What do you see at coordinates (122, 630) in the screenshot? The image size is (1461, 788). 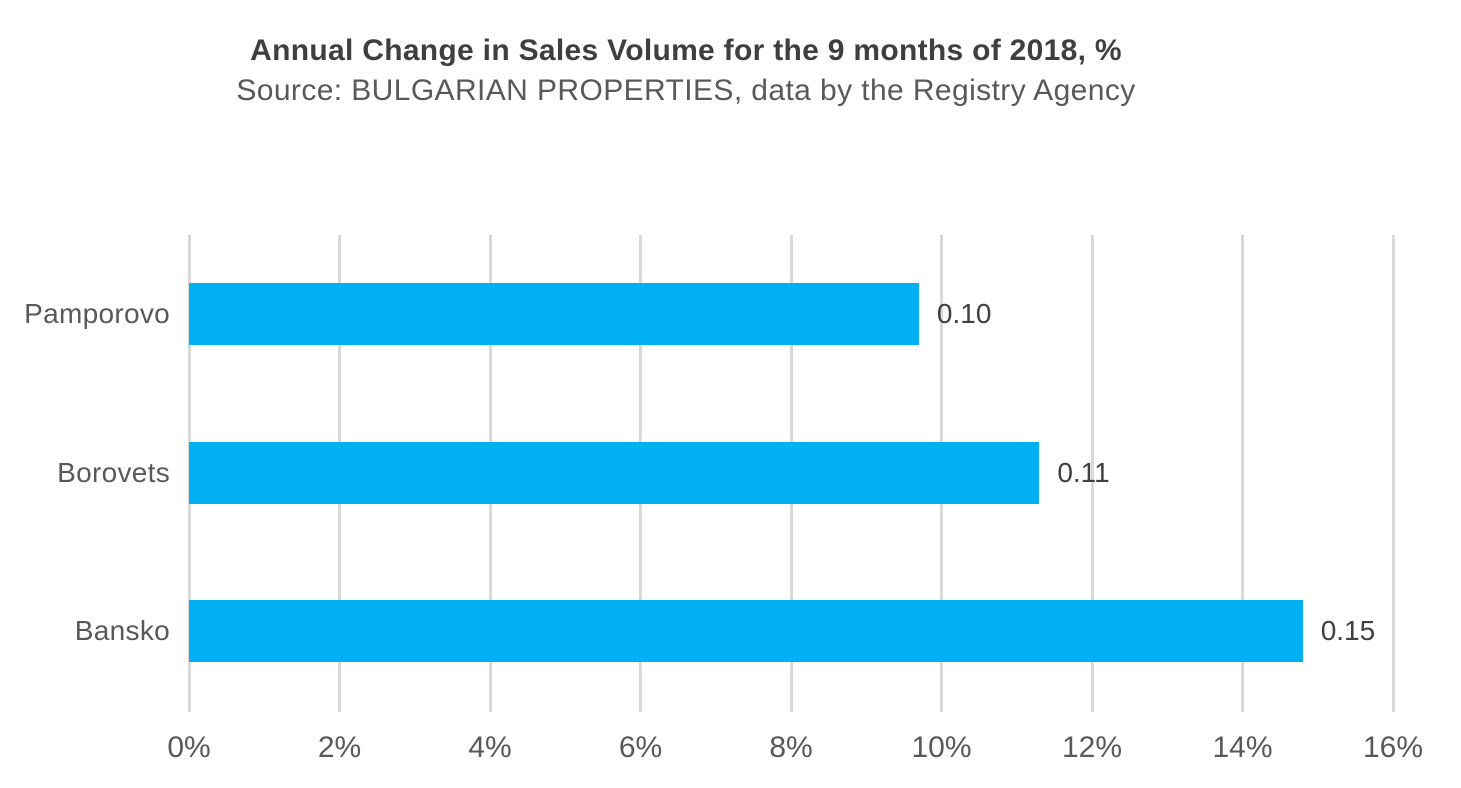 I see `category-label-bansko: Bansko` at bounding box center [122, 630].